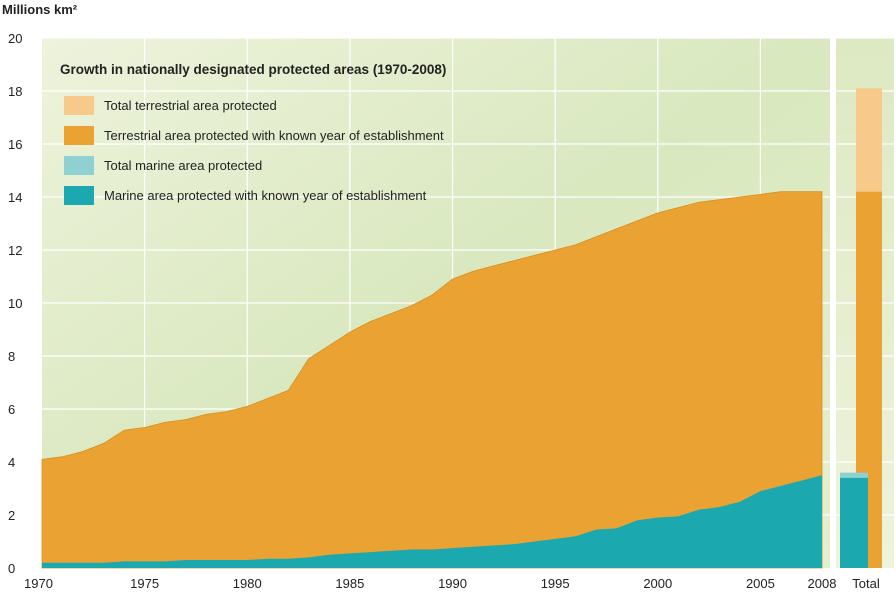  What do you see at coordinates (15, 38) in the screenshot?
I see `y-tick-label: 20` at bounding box center [15, 38].